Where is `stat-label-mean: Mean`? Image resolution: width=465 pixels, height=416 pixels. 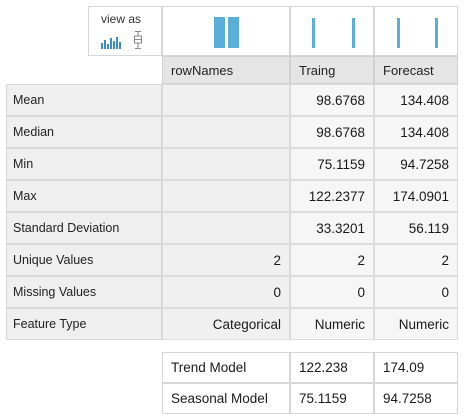 stat-label-mean: Mean is located at coordinates (84, 100).